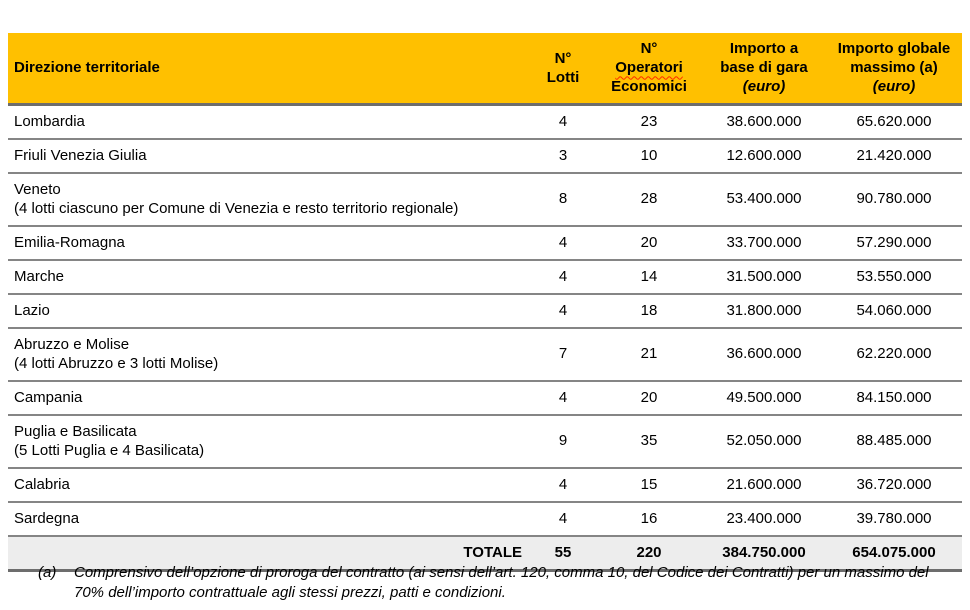  Describe the element at coordinates (894, 87) in the screenshot. I see `header-importo-massimo-euro: (euro)` at that location.